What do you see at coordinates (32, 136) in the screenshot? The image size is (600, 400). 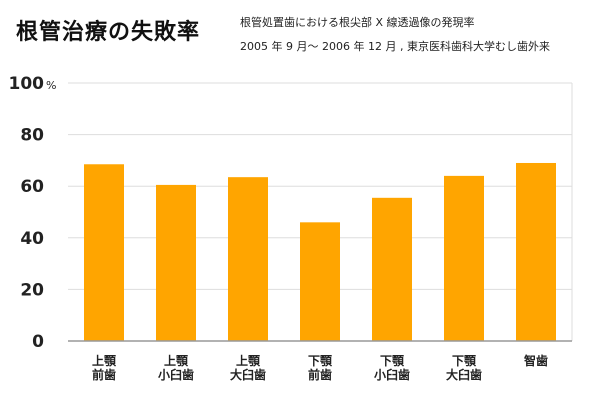 I see `y-tick-label: 80` at bounding box center [32, 136].